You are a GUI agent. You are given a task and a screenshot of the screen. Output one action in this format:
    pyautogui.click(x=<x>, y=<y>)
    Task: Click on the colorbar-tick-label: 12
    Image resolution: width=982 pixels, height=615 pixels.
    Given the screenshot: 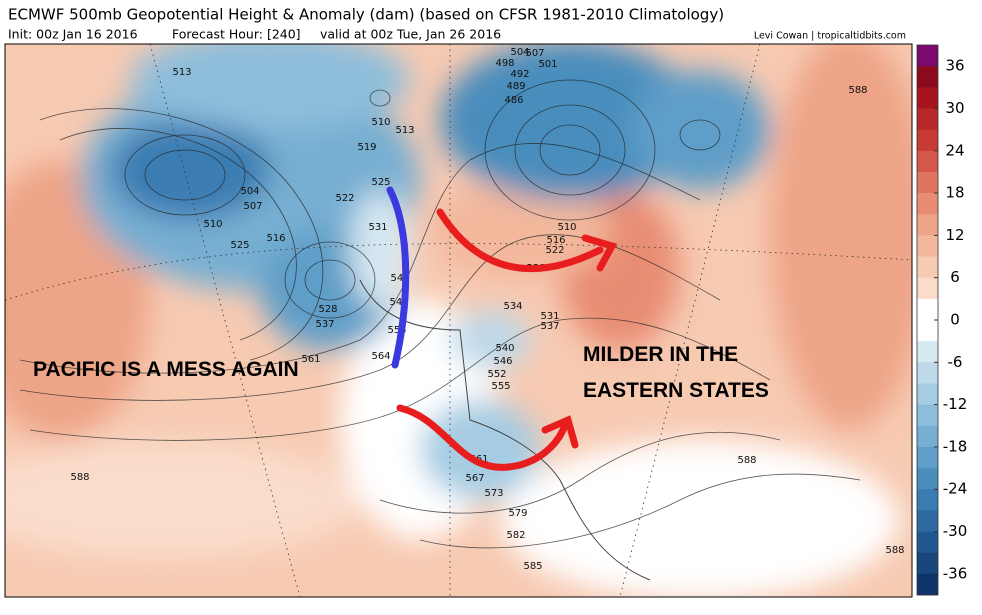 What is the action you would take?
    pyautogui.click(x=954, y=235)
    